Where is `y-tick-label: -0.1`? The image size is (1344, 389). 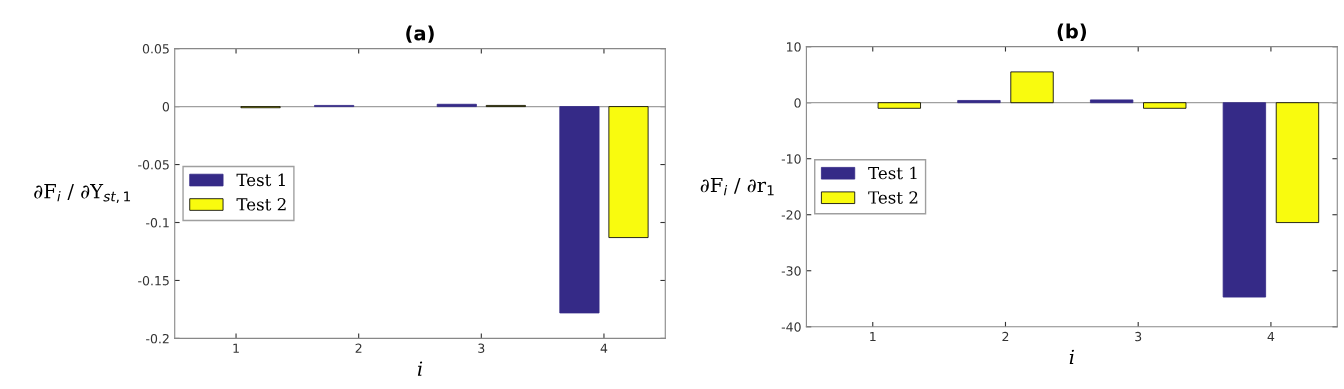
y-tick-label: -0.1 is located at coordinates (157, 222).